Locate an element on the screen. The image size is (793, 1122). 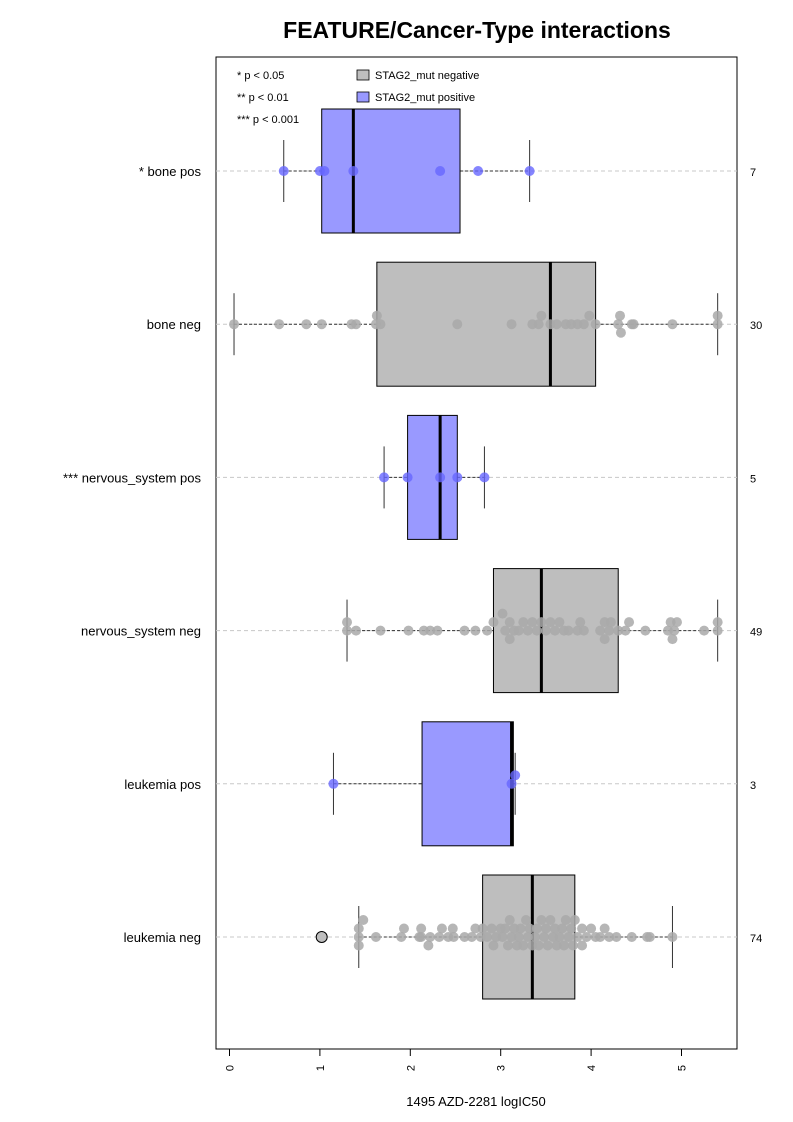
legend-swatch-negative is located at coordinates (363, 75).